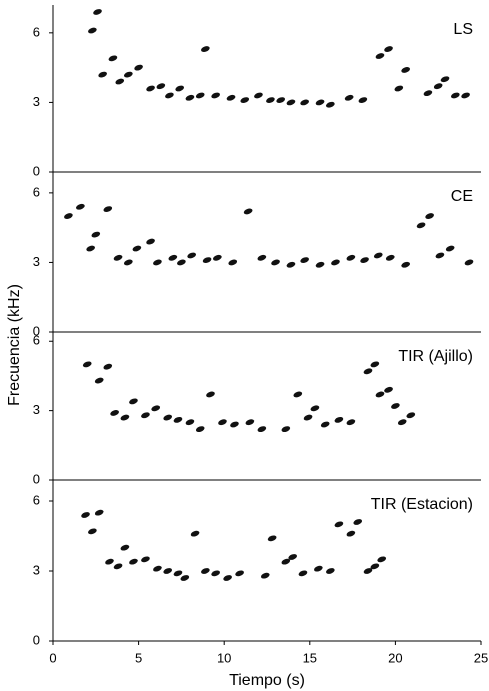  Describe the element at coordinates (138, 657) in the screenshot. I see `x-tick-label: 5` at that location.